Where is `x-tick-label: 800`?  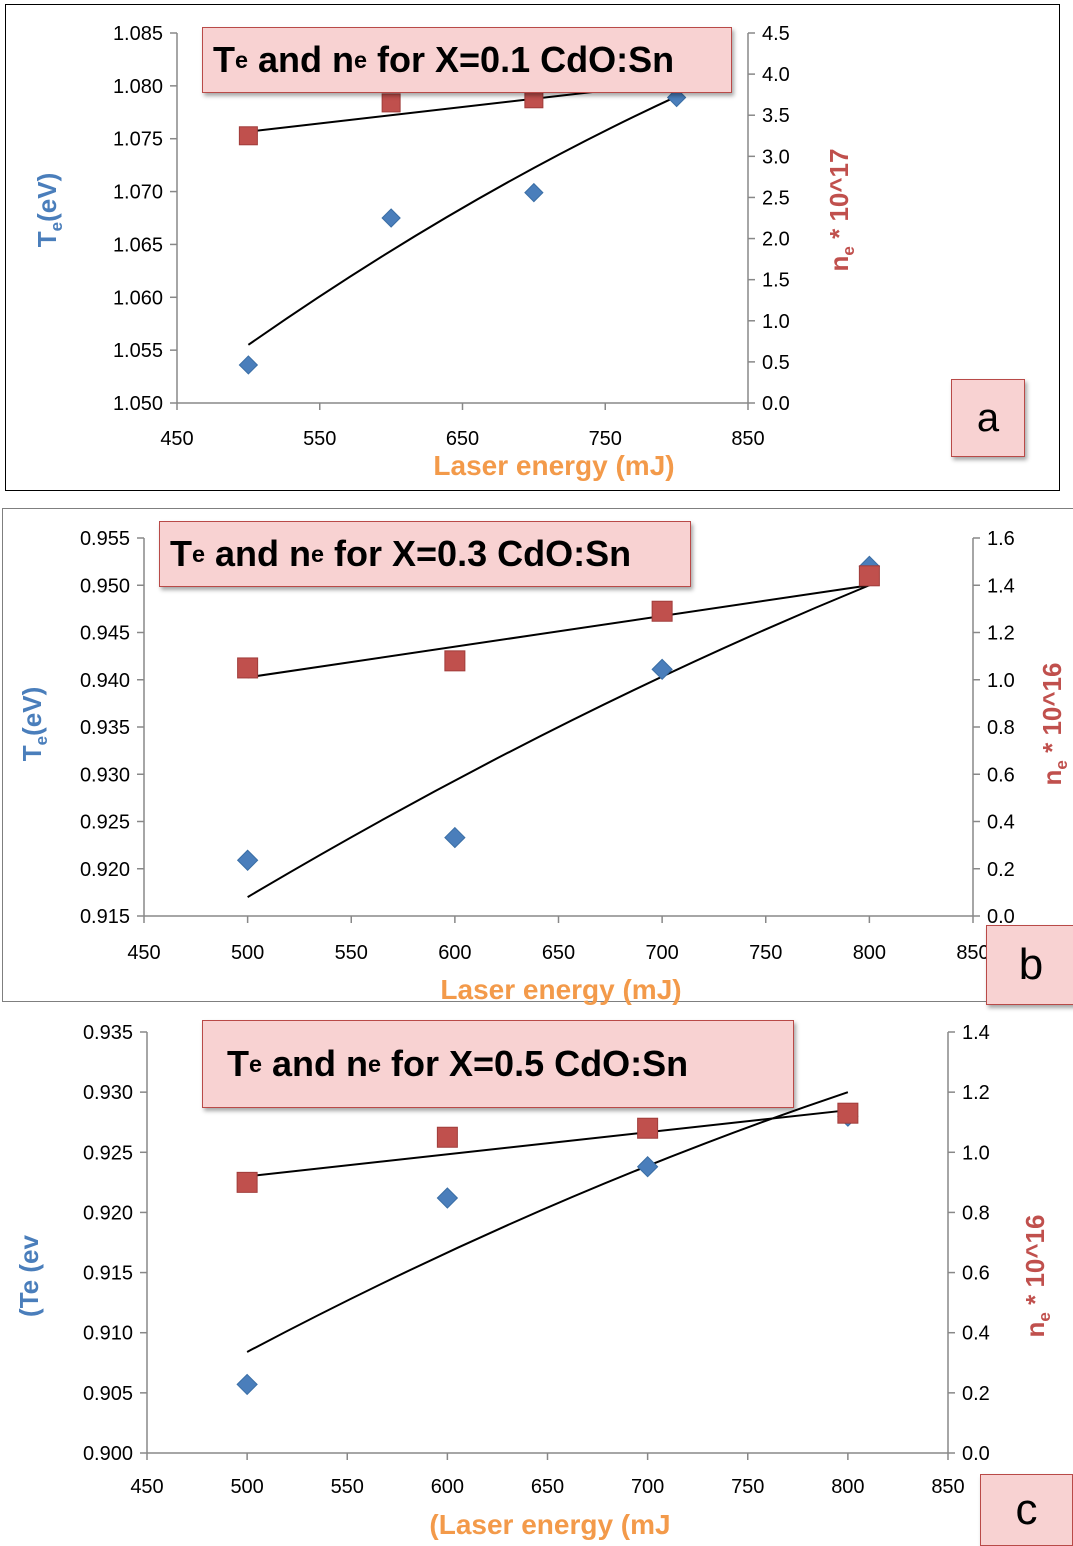
x-tick-label: 800 is located at coordinates (847, 1487).